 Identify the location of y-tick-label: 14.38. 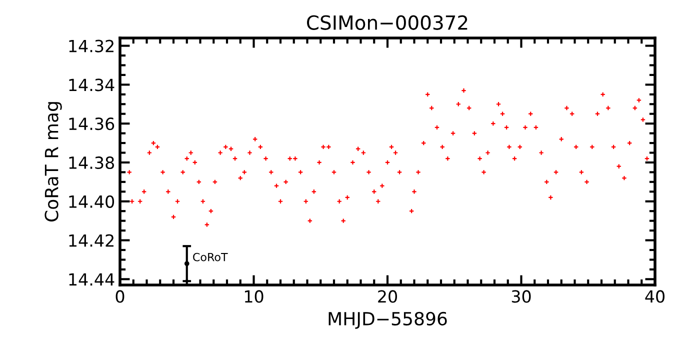
(91, 163).